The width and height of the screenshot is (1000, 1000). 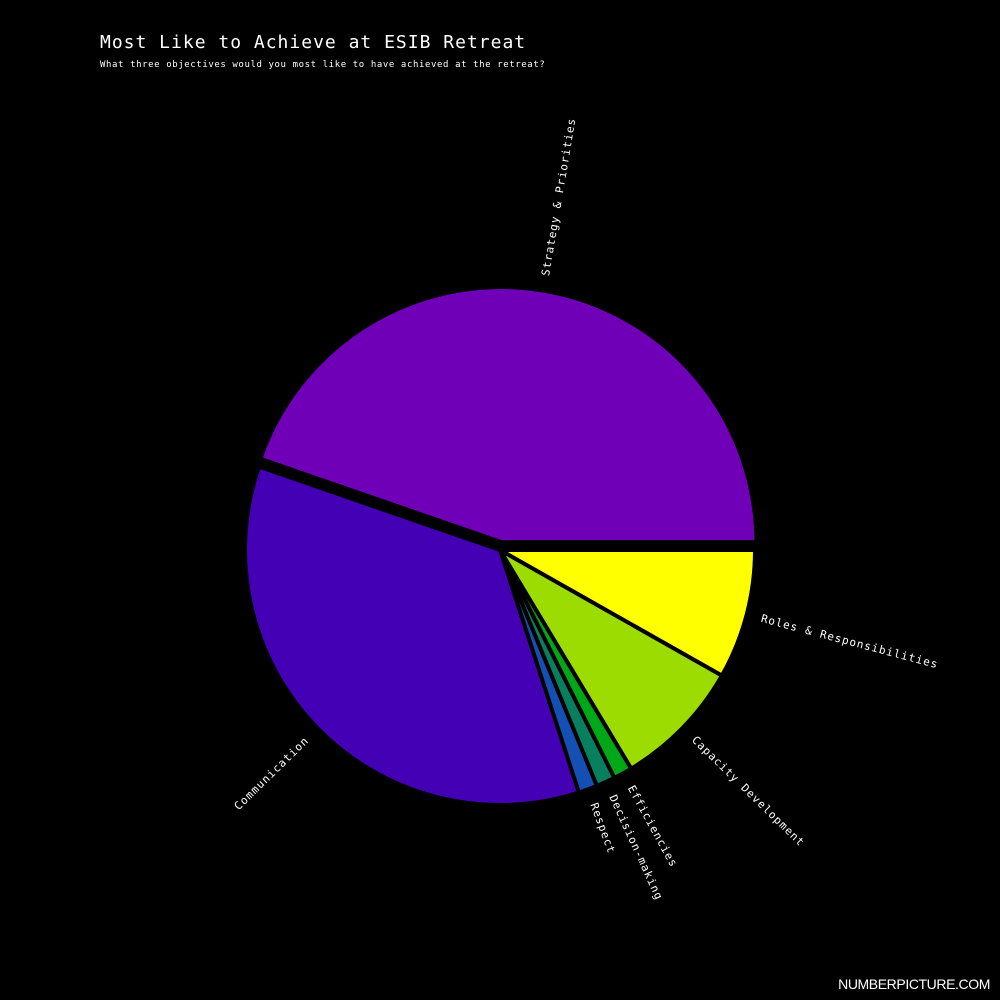 I want to click on pie-label-communication: Communication, so click(x=272, y=773).